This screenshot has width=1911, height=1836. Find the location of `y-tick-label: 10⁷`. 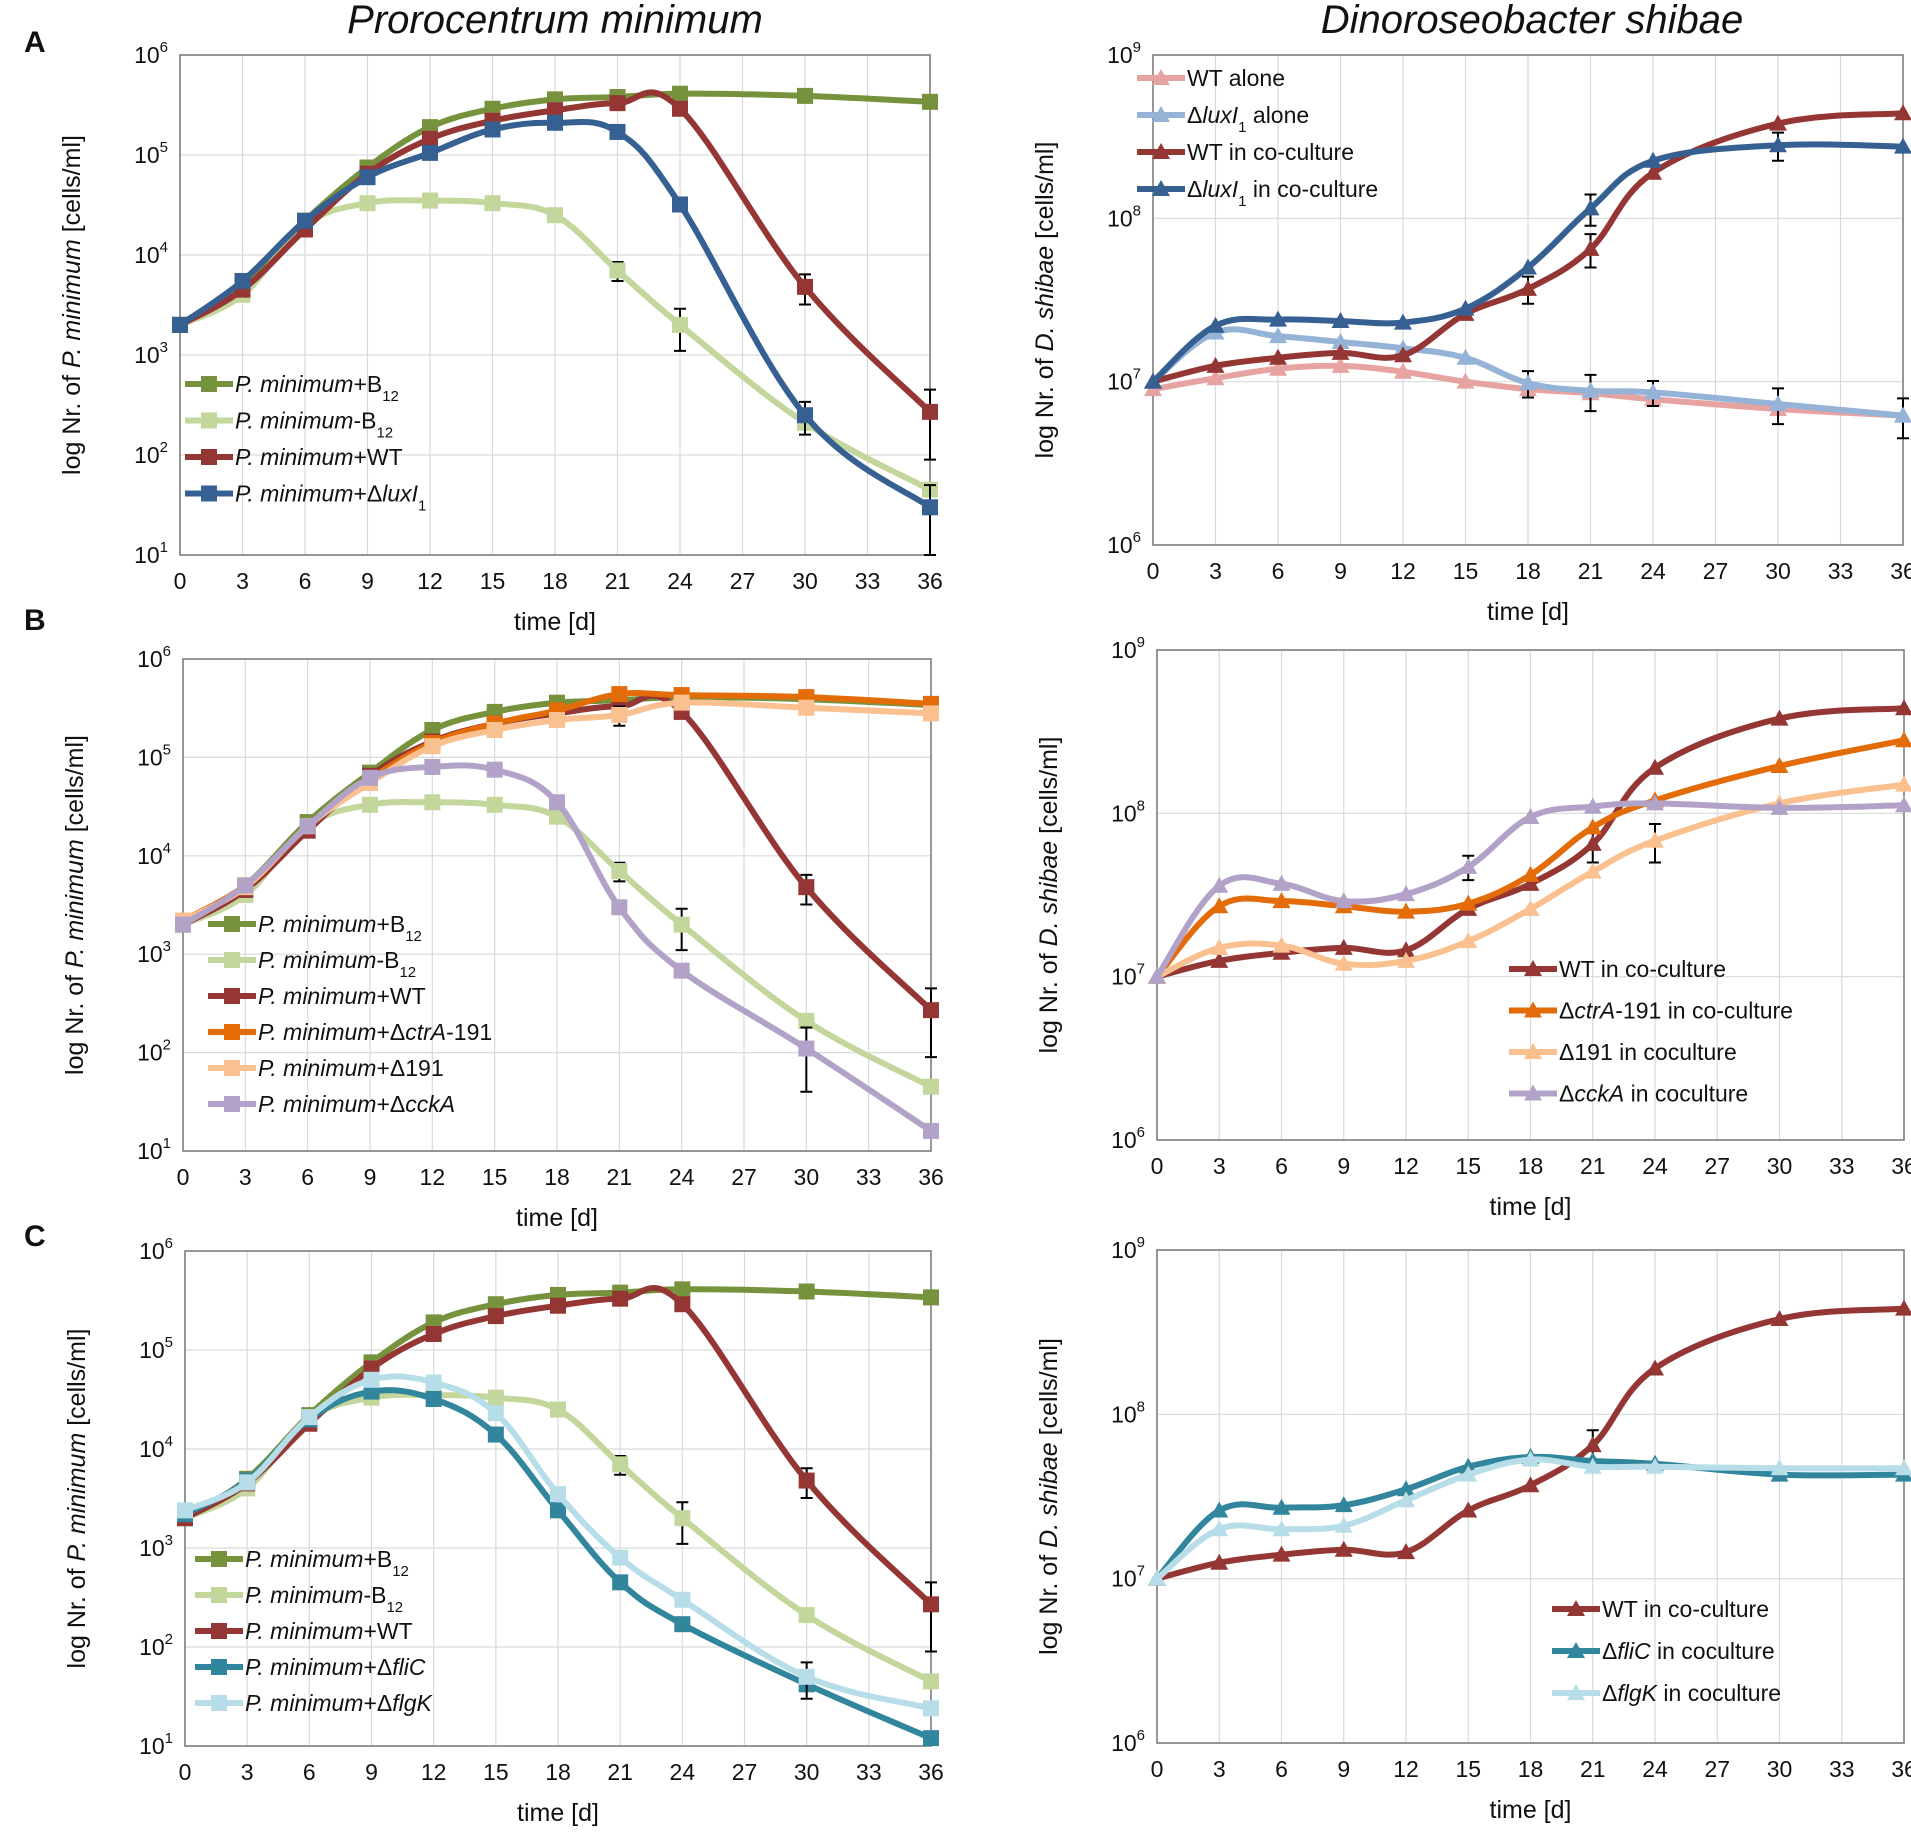

y-tick-label: 10⁷ is located at coordinates (1128, 975).